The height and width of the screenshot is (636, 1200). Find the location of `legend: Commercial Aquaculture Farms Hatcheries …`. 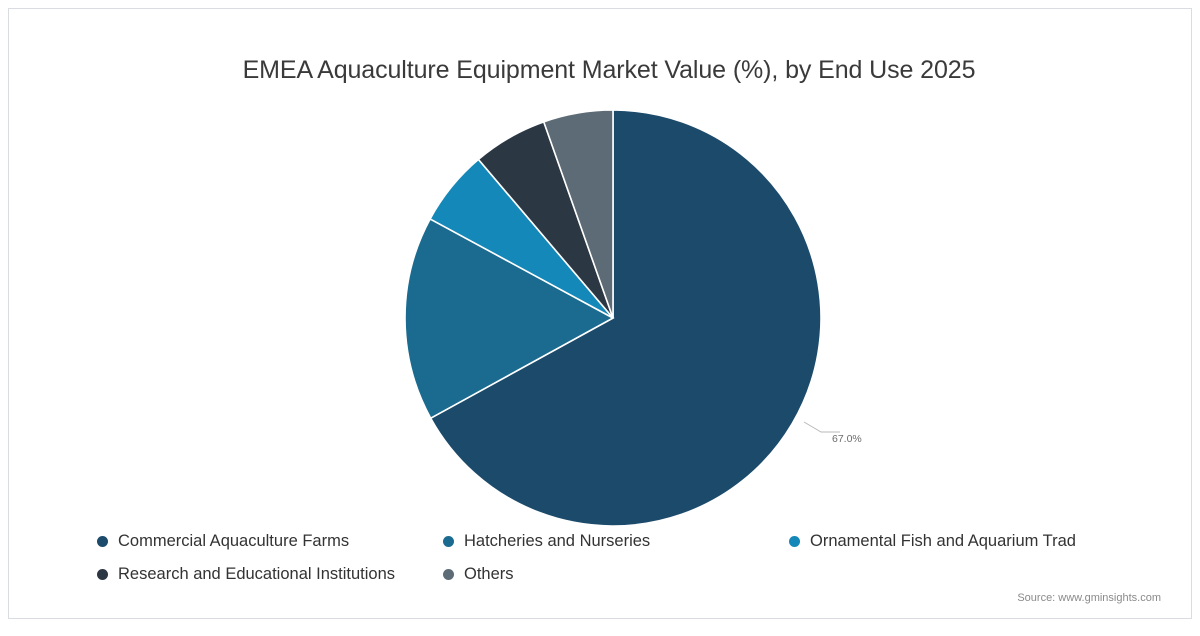

legend: Commercial Aquaculture Farms Hatcheries … is located at coordinates (612, 558).